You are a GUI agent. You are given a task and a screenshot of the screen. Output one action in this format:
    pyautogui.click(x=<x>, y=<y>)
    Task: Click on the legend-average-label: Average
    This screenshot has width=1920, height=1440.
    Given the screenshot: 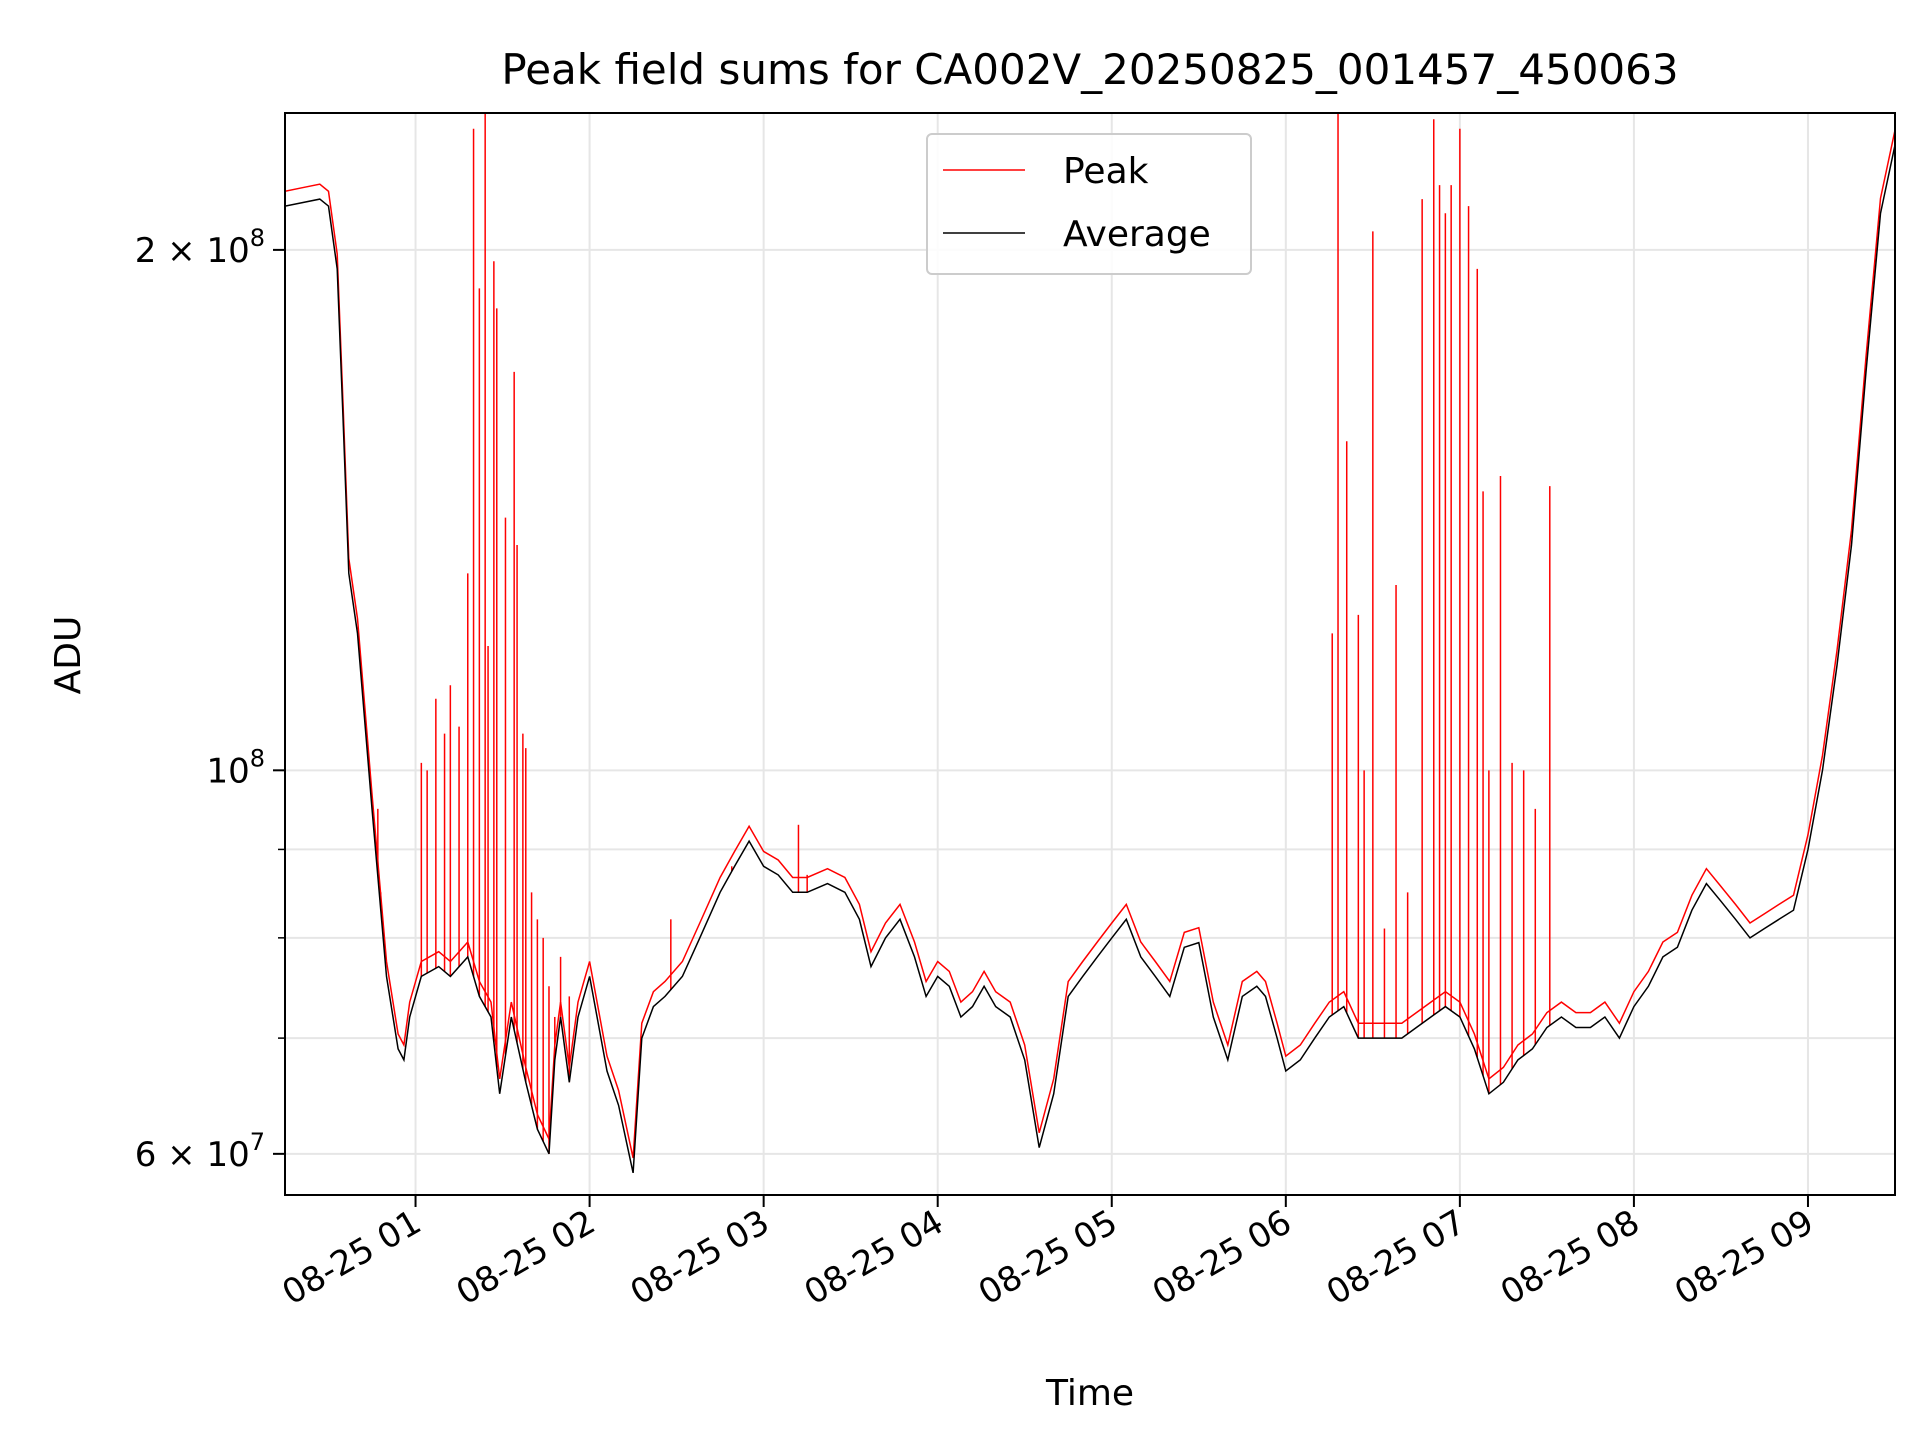 What is the action you would take?
    pyautogui.click(x=1137, y=234)
    